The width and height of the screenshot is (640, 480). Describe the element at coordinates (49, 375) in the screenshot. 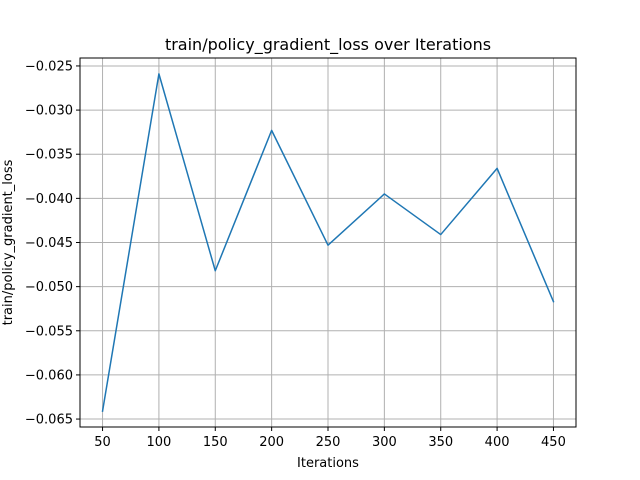

I see `y-tick-label: −0.060` at that location.